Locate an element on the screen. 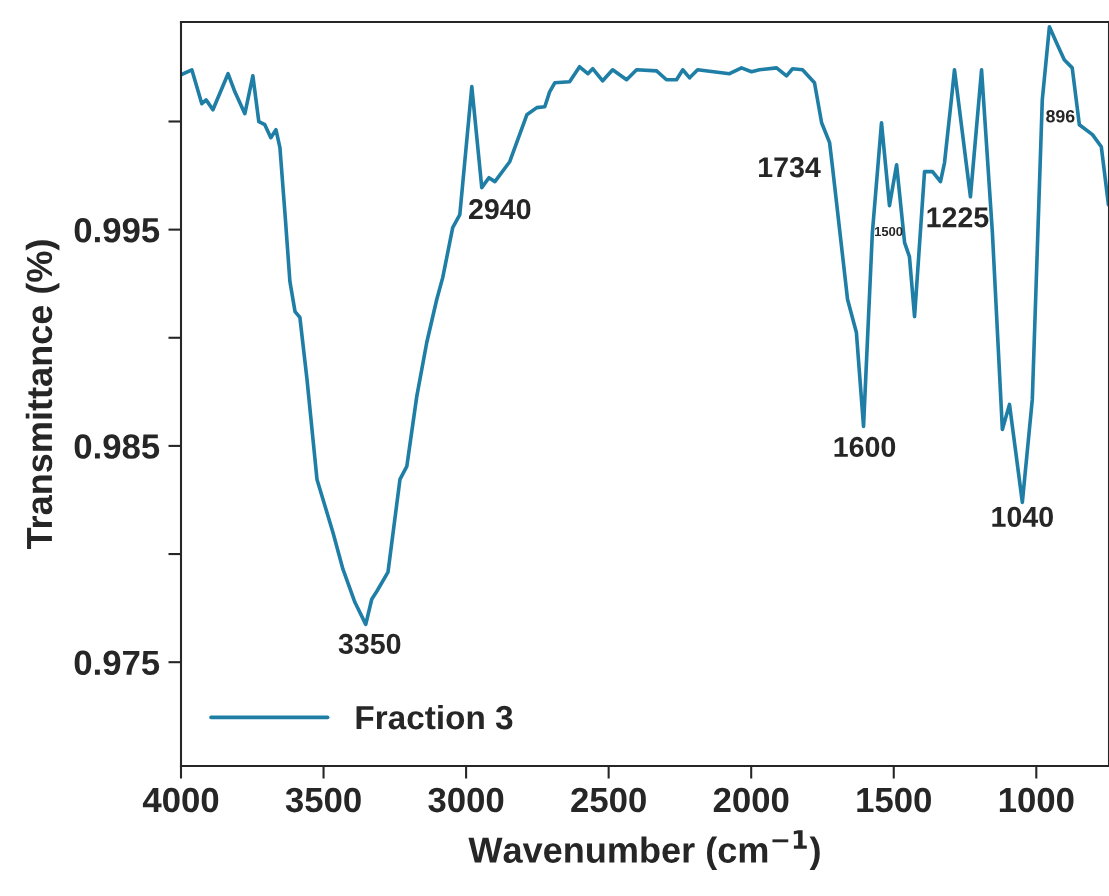 The height and width of the screenshot is (896, 1109). x-axis-title: Wavenumber (cm$^{−1}$) is located at coordinates (644, 850).